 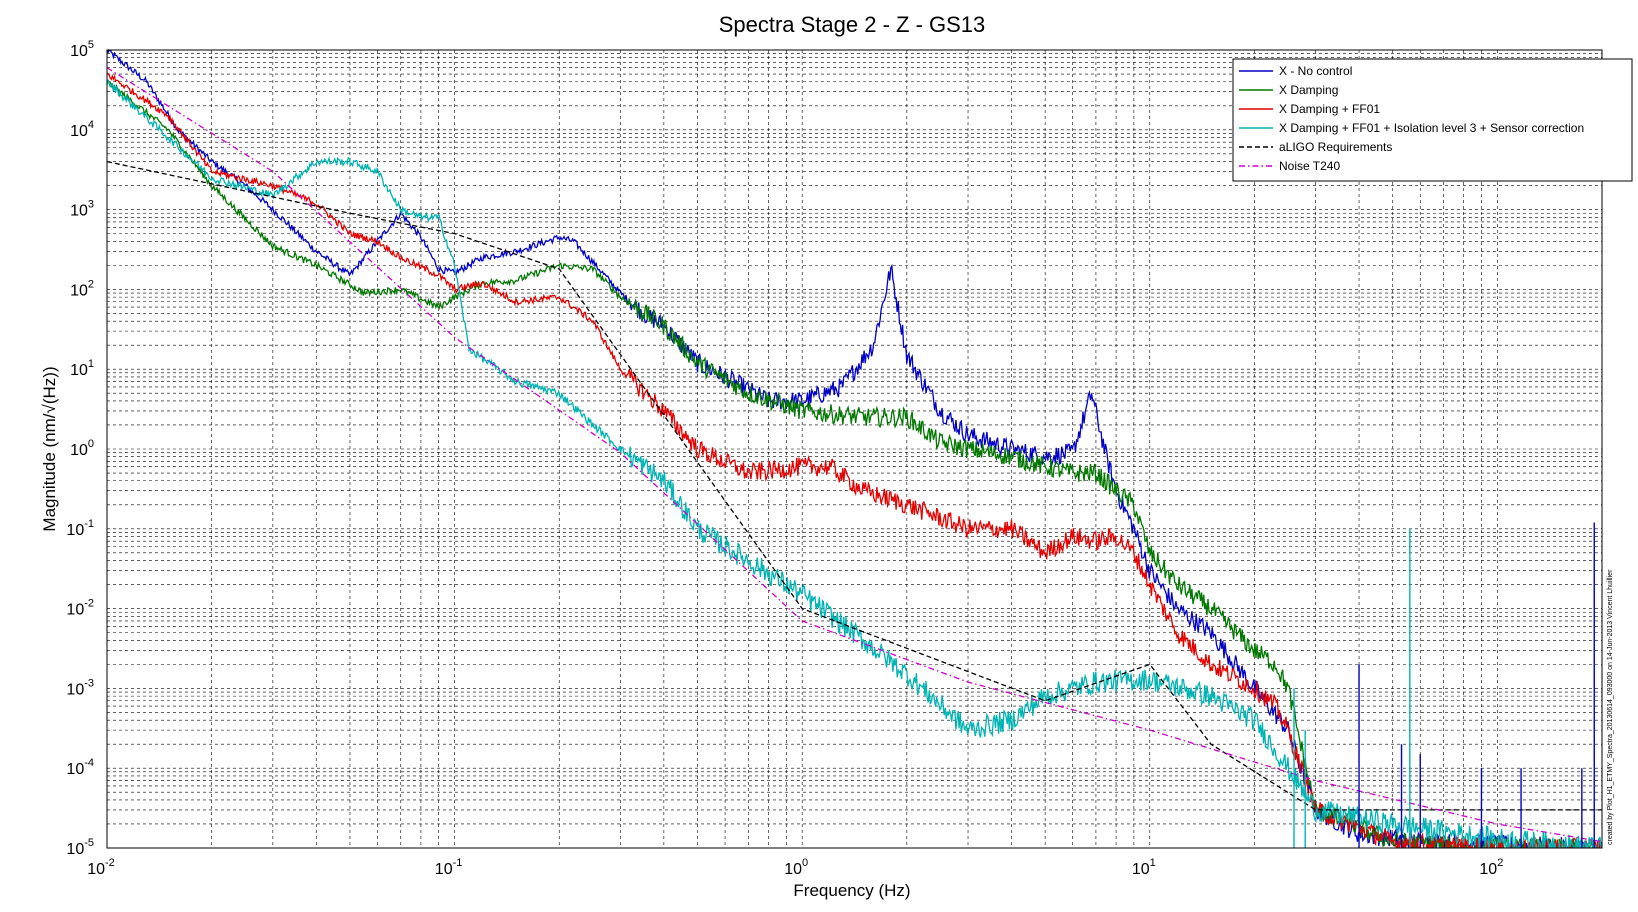 I want to click on legend-entry: aLIGO Requirements, so click(x=1335, y=147).